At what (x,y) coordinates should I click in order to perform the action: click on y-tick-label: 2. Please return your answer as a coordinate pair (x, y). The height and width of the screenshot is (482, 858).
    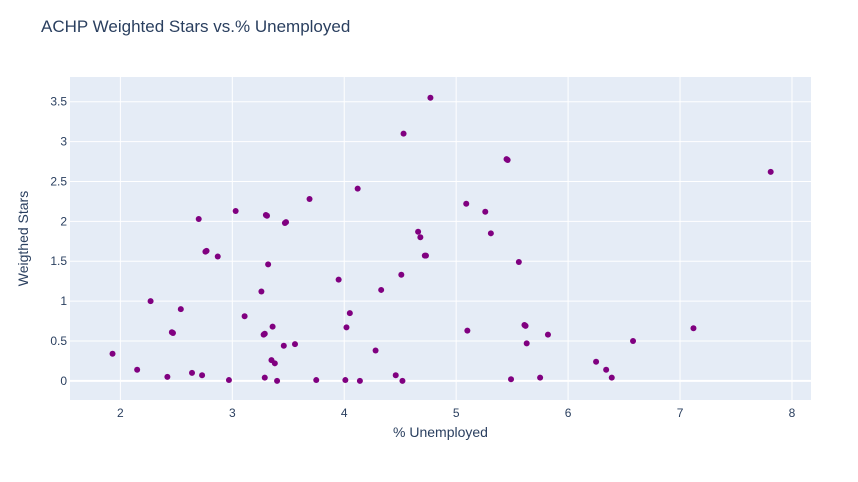
    Looking at the image, I should click on (63, 221).